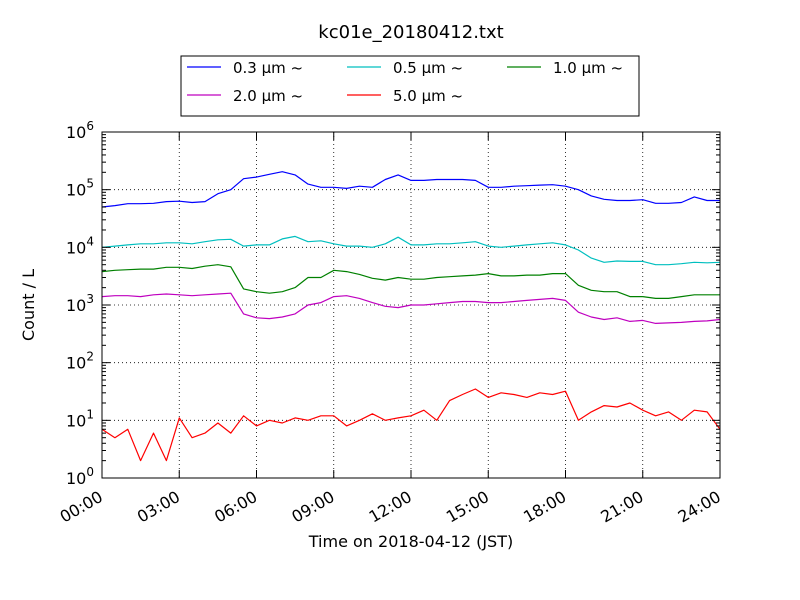 The height and width of the screenshot is (600, 800). I want to click on x-tick-label: 24:00, so click(699, 507).